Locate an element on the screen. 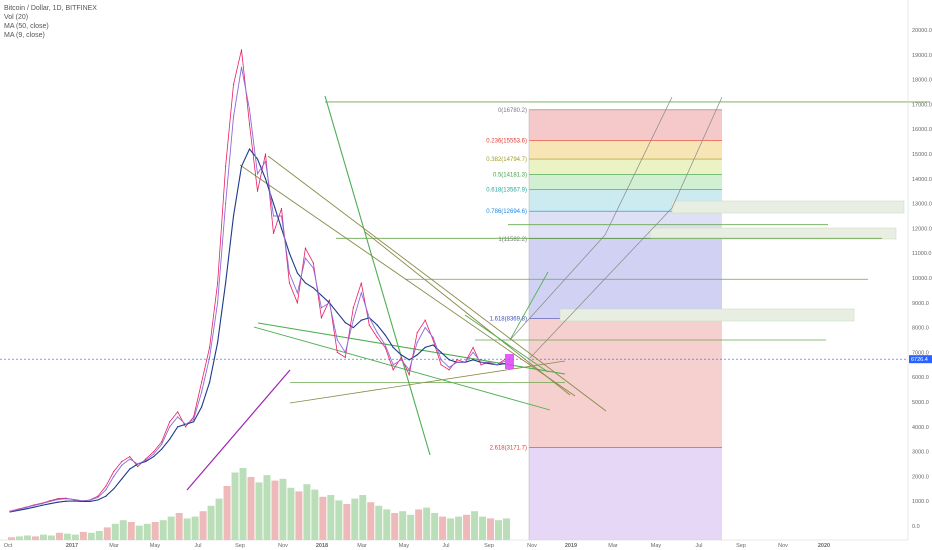 This screenshot has width=932, height=550. y-tick-label: 13000.0 is located at coordinates (922, 205).